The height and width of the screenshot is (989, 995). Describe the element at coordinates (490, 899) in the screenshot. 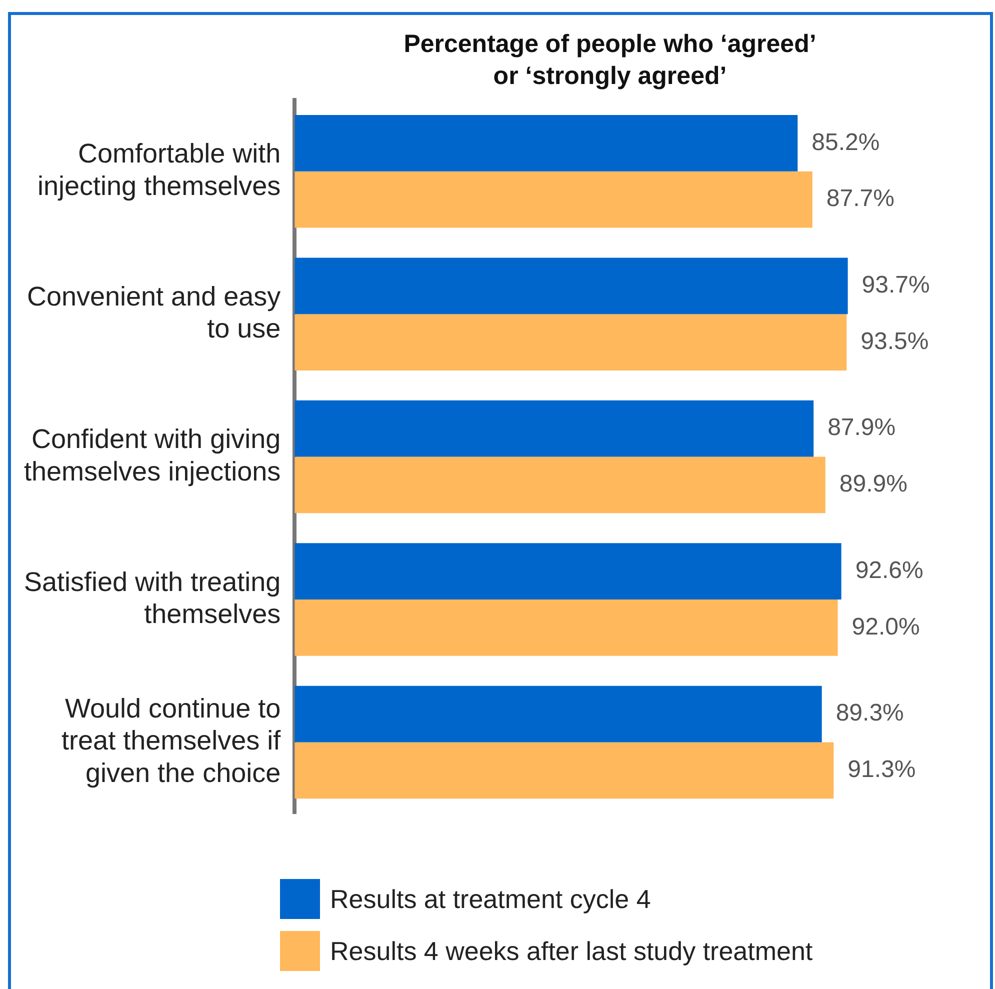

I see `legend-label: Results at treatment cycle 4` at that location.